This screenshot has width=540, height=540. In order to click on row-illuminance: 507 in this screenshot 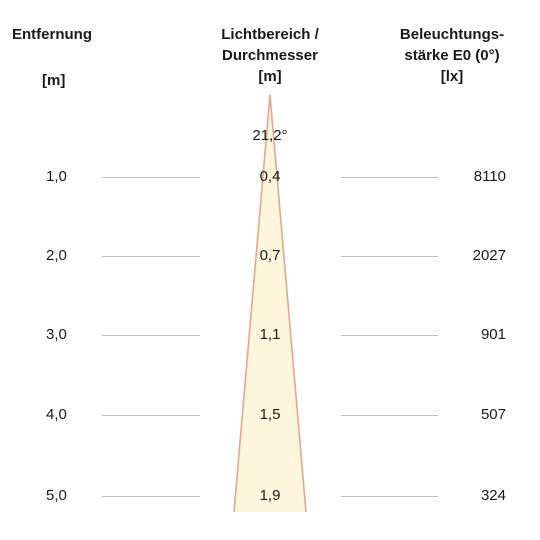, I will do `click(493, 414)`.